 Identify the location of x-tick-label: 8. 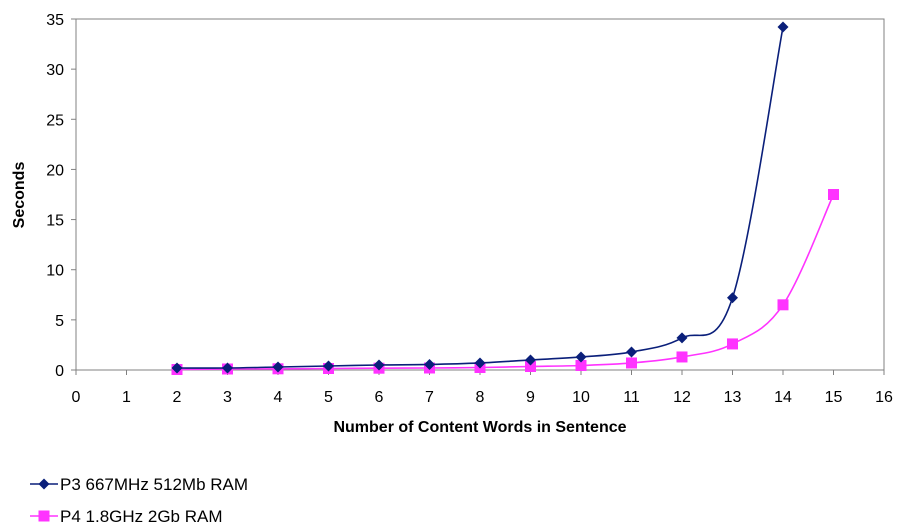
(480, 397).